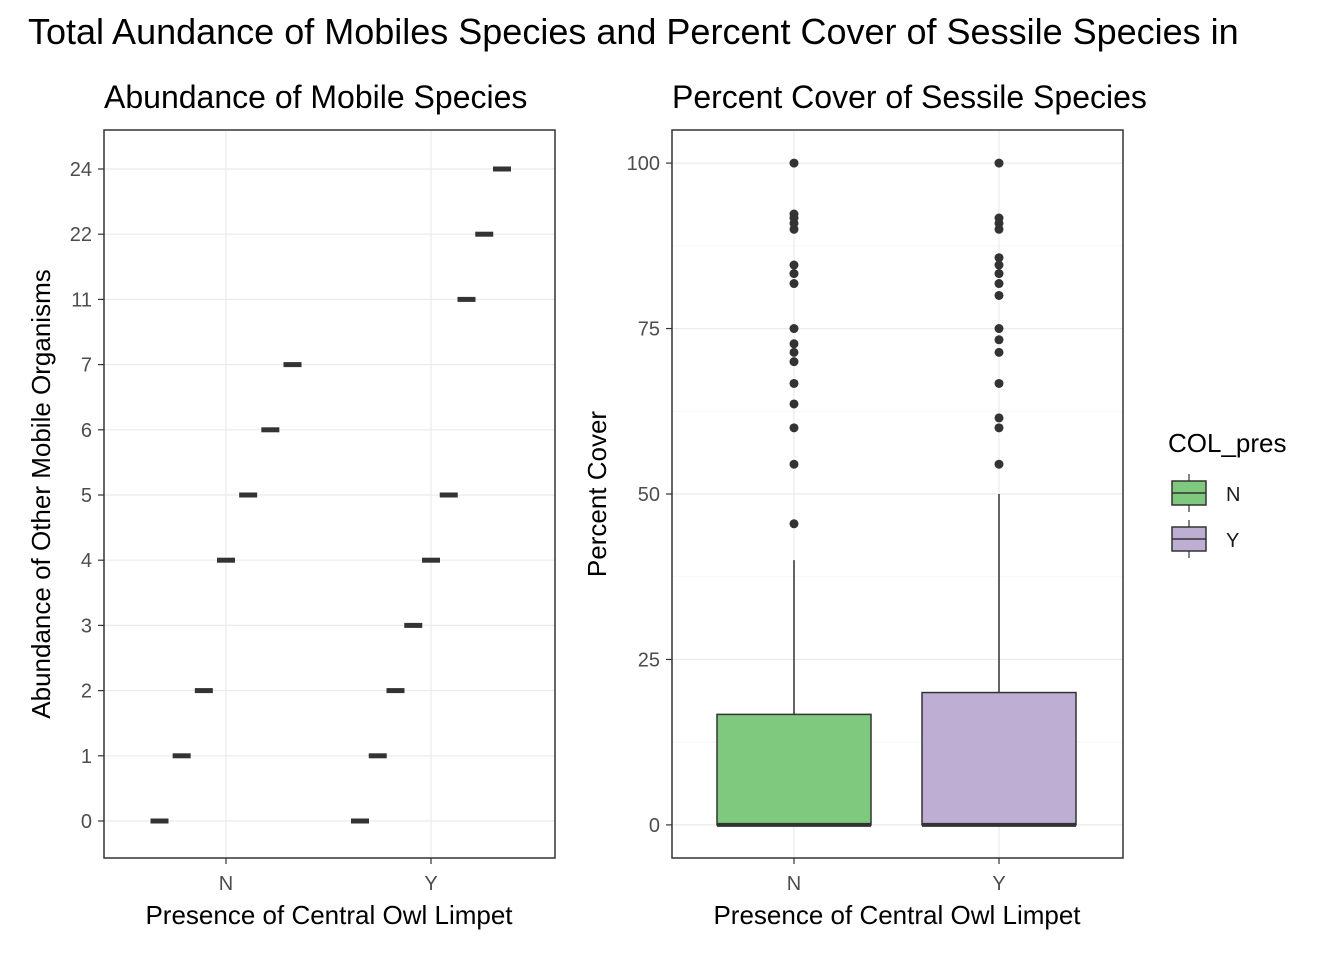 Image resolution: width=1344 pixels, height=960 pixels. Describe the element at coordinates (649, 330) in the screenshot. I see `sessile-y-tick-label: 75` at that location.